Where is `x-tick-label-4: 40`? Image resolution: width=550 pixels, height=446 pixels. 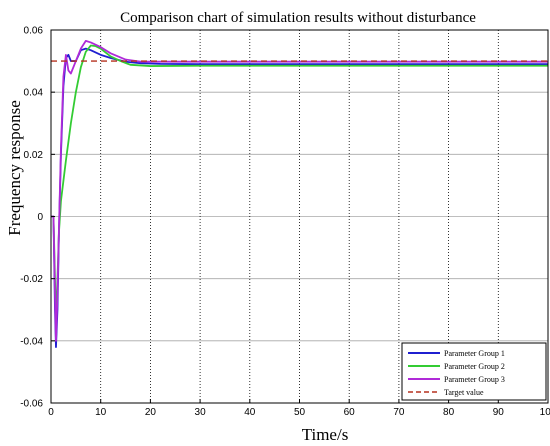 x-tick-label-4: 40 is located at coordinates (250, 412).